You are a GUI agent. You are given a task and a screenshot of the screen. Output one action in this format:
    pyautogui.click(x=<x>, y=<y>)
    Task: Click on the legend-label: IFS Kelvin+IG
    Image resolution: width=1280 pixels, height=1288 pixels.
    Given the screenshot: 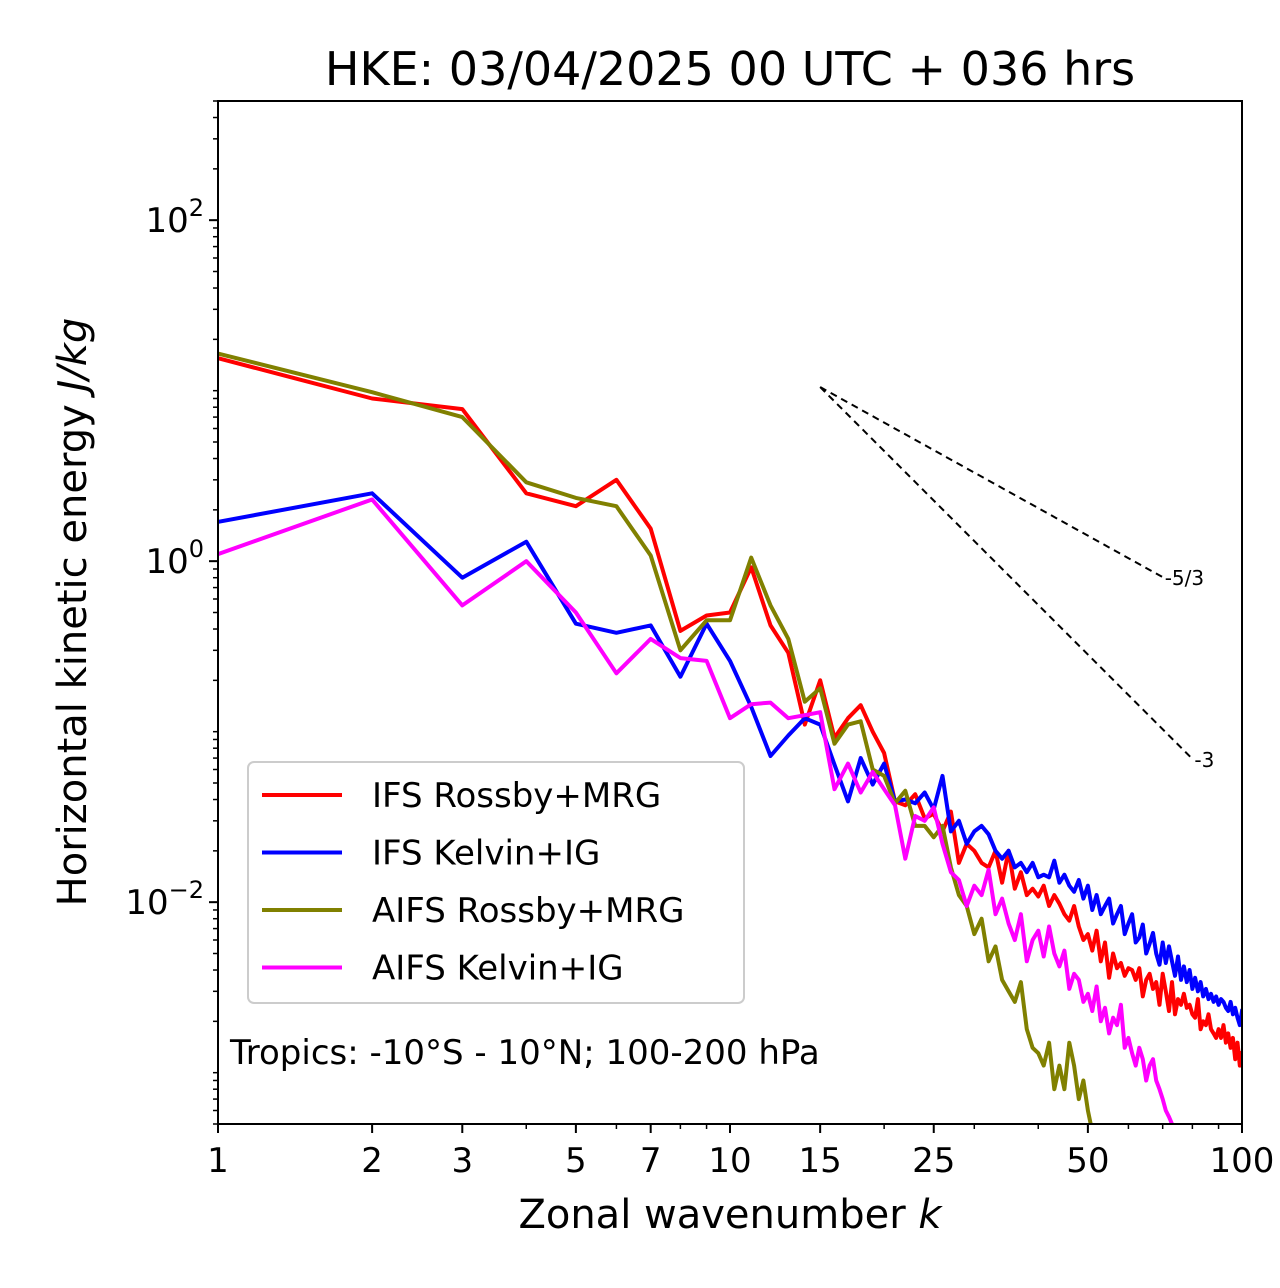 What is the action you would take?
    pyautogui.click(x=486, y=854)
    